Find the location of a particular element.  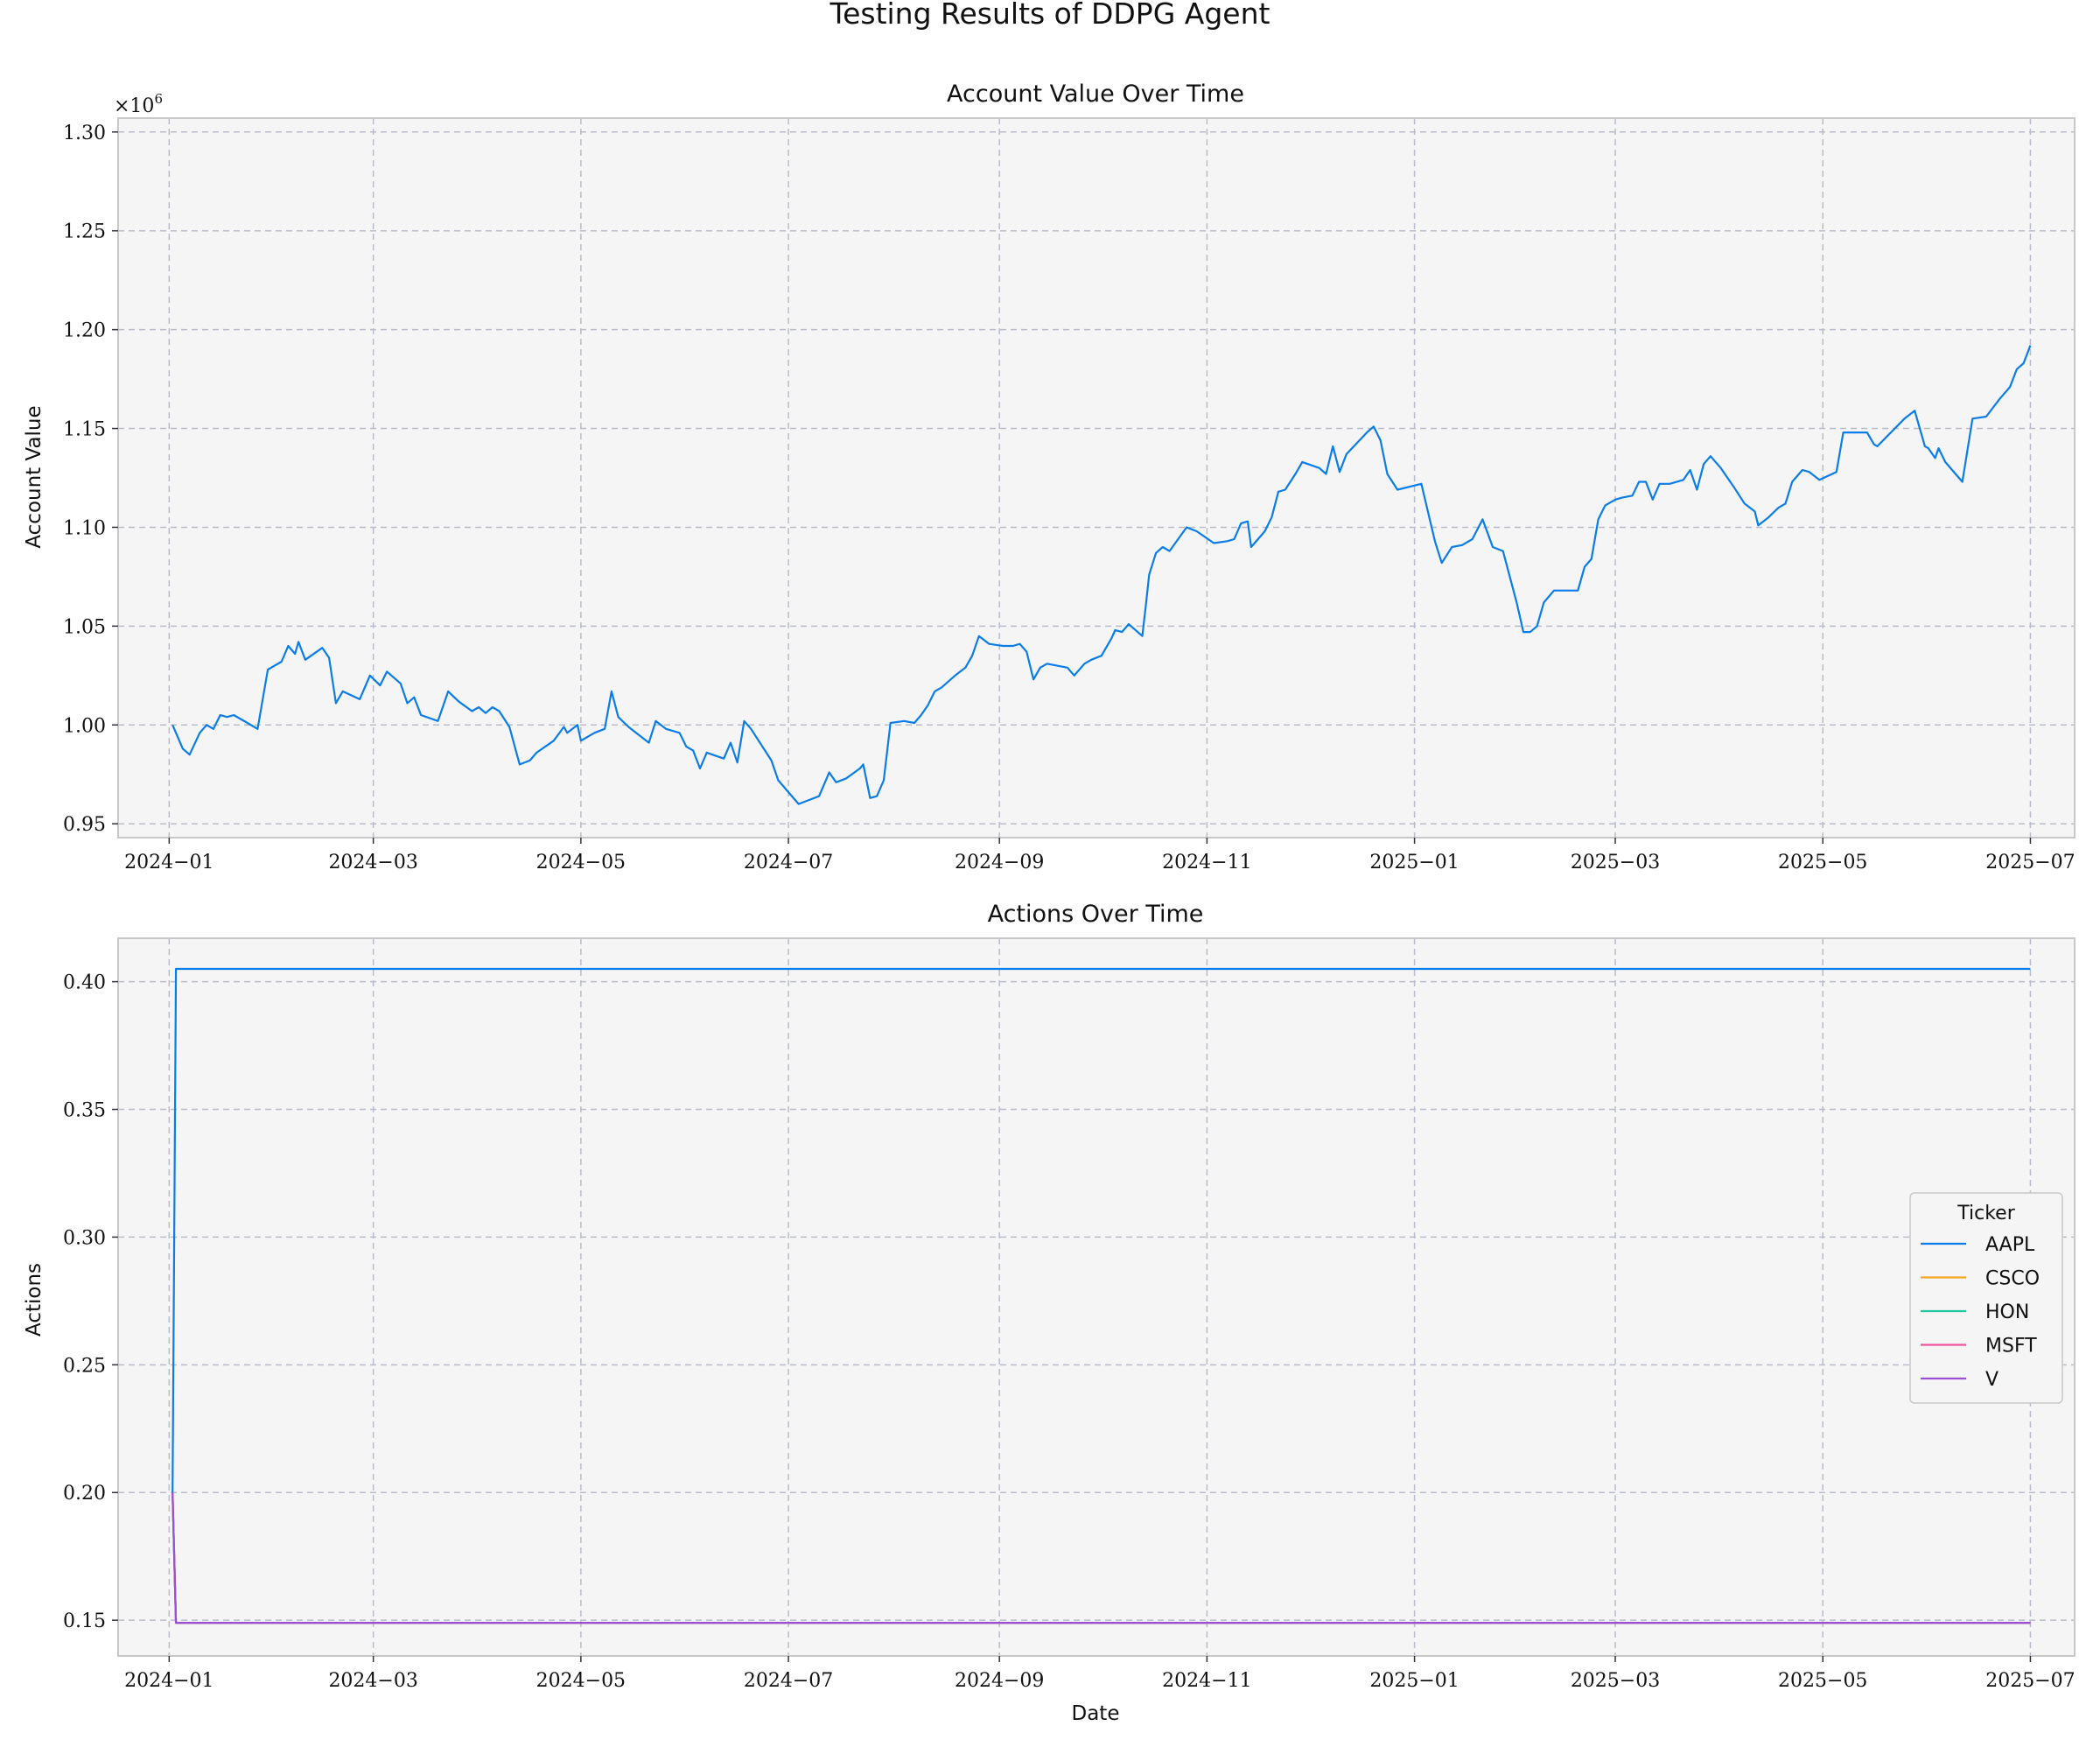

legend-label-csco: CSCO is located at coordinates (2012, 1279).